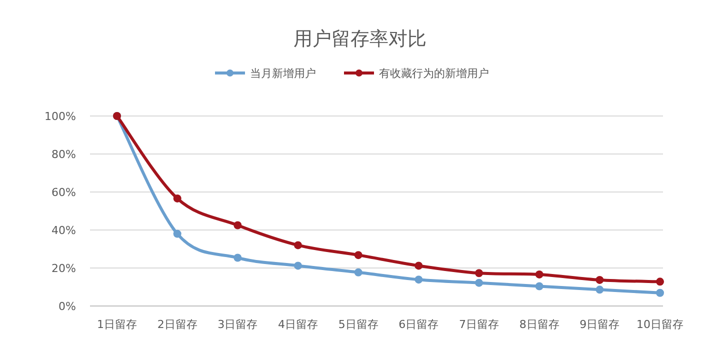 Image resolution: width=720 pixels, height=360 pixels. I want to click on x-tick-label: 4日留存, so click(298, 324).